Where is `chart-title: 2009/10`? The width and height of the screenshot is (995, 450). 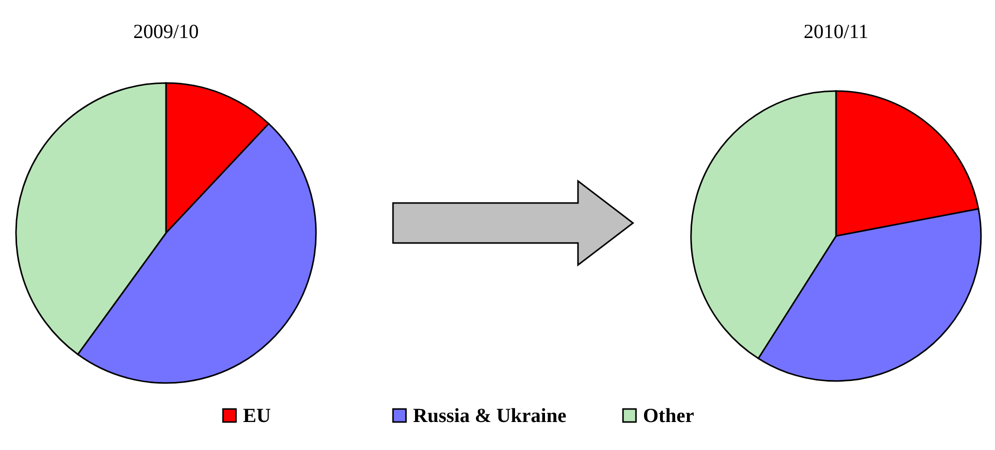
chart-title: 2009/10 is located at coordinates (166, 32).